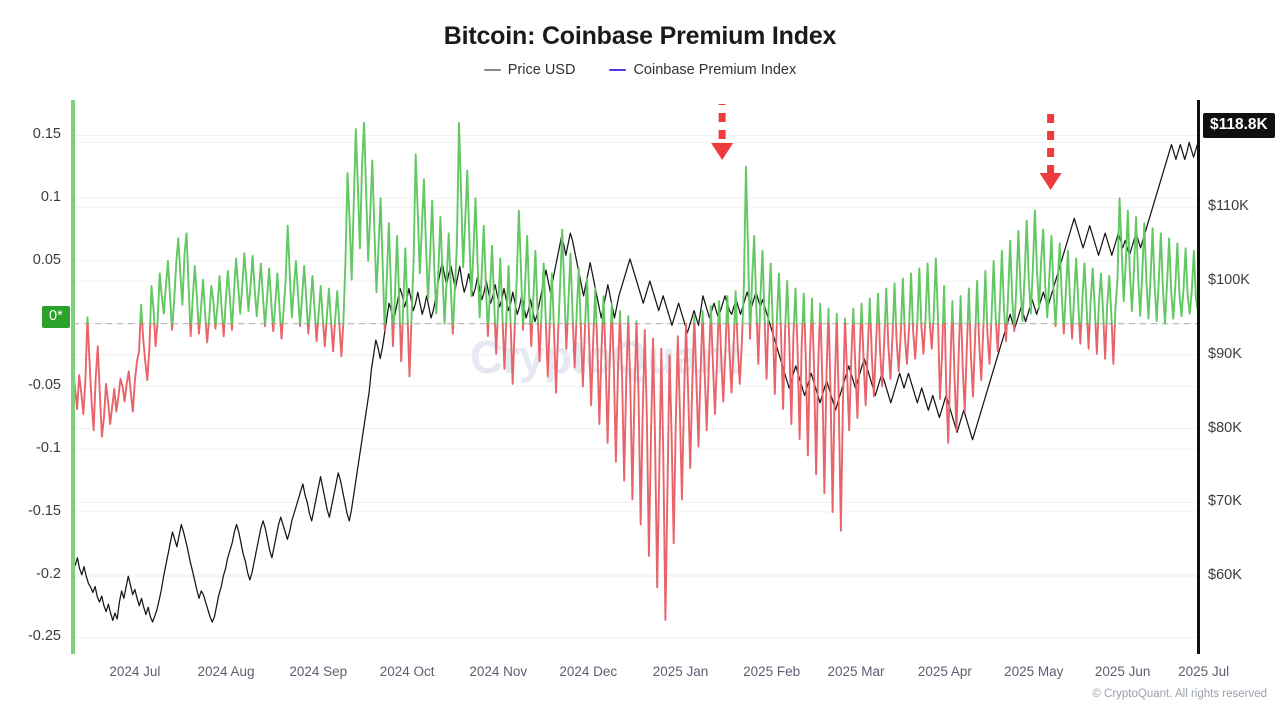 The image size is (1280, 720). Describe the element at coordinates (541, 70) in the screenshot. I see `legend-label-price-usd: Price USD` at that location.